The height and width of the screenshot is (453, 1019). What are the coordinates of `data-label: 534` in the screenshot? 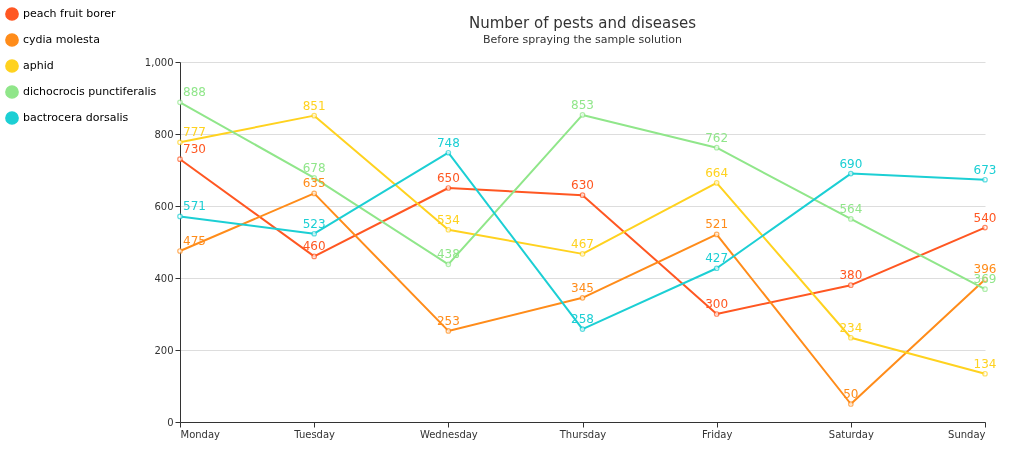 It's located at (448, 219).